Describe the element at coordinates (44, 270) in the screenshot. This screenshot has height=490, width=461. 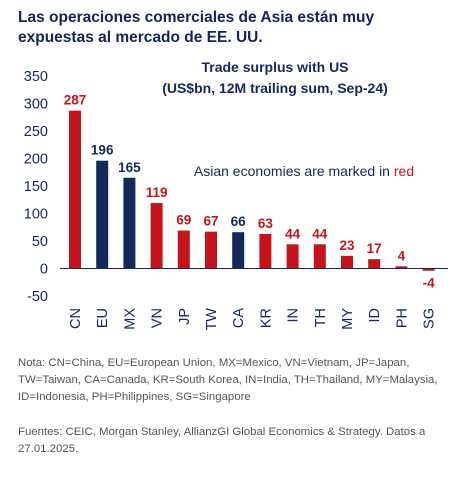
I see `y-tick-label: 0` at that location.